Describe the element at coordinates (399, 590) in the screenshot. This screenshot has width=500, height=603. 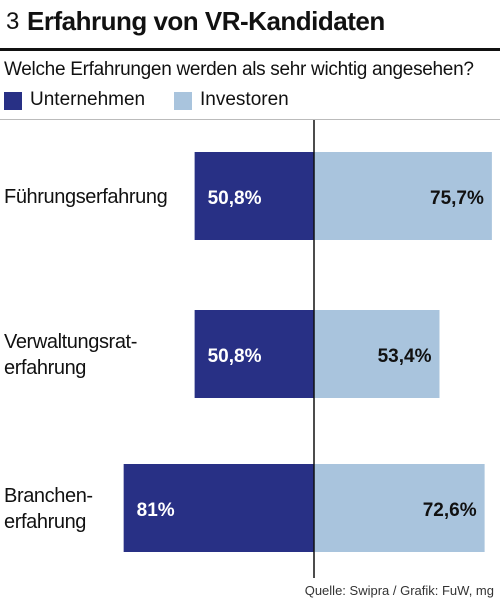
I see `source-note: Quelle: Swipra / Grafik: FuW, mg` at that location.